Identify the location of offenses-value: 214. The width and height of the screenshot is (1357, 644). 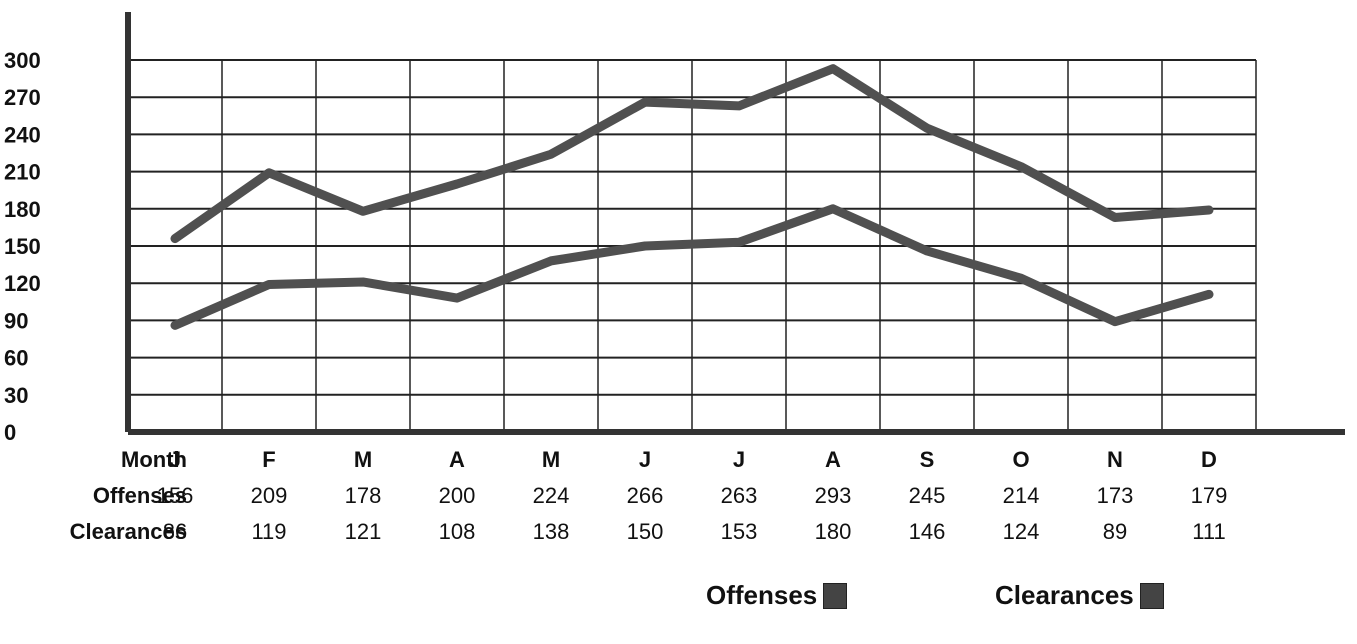
(1021, 495).